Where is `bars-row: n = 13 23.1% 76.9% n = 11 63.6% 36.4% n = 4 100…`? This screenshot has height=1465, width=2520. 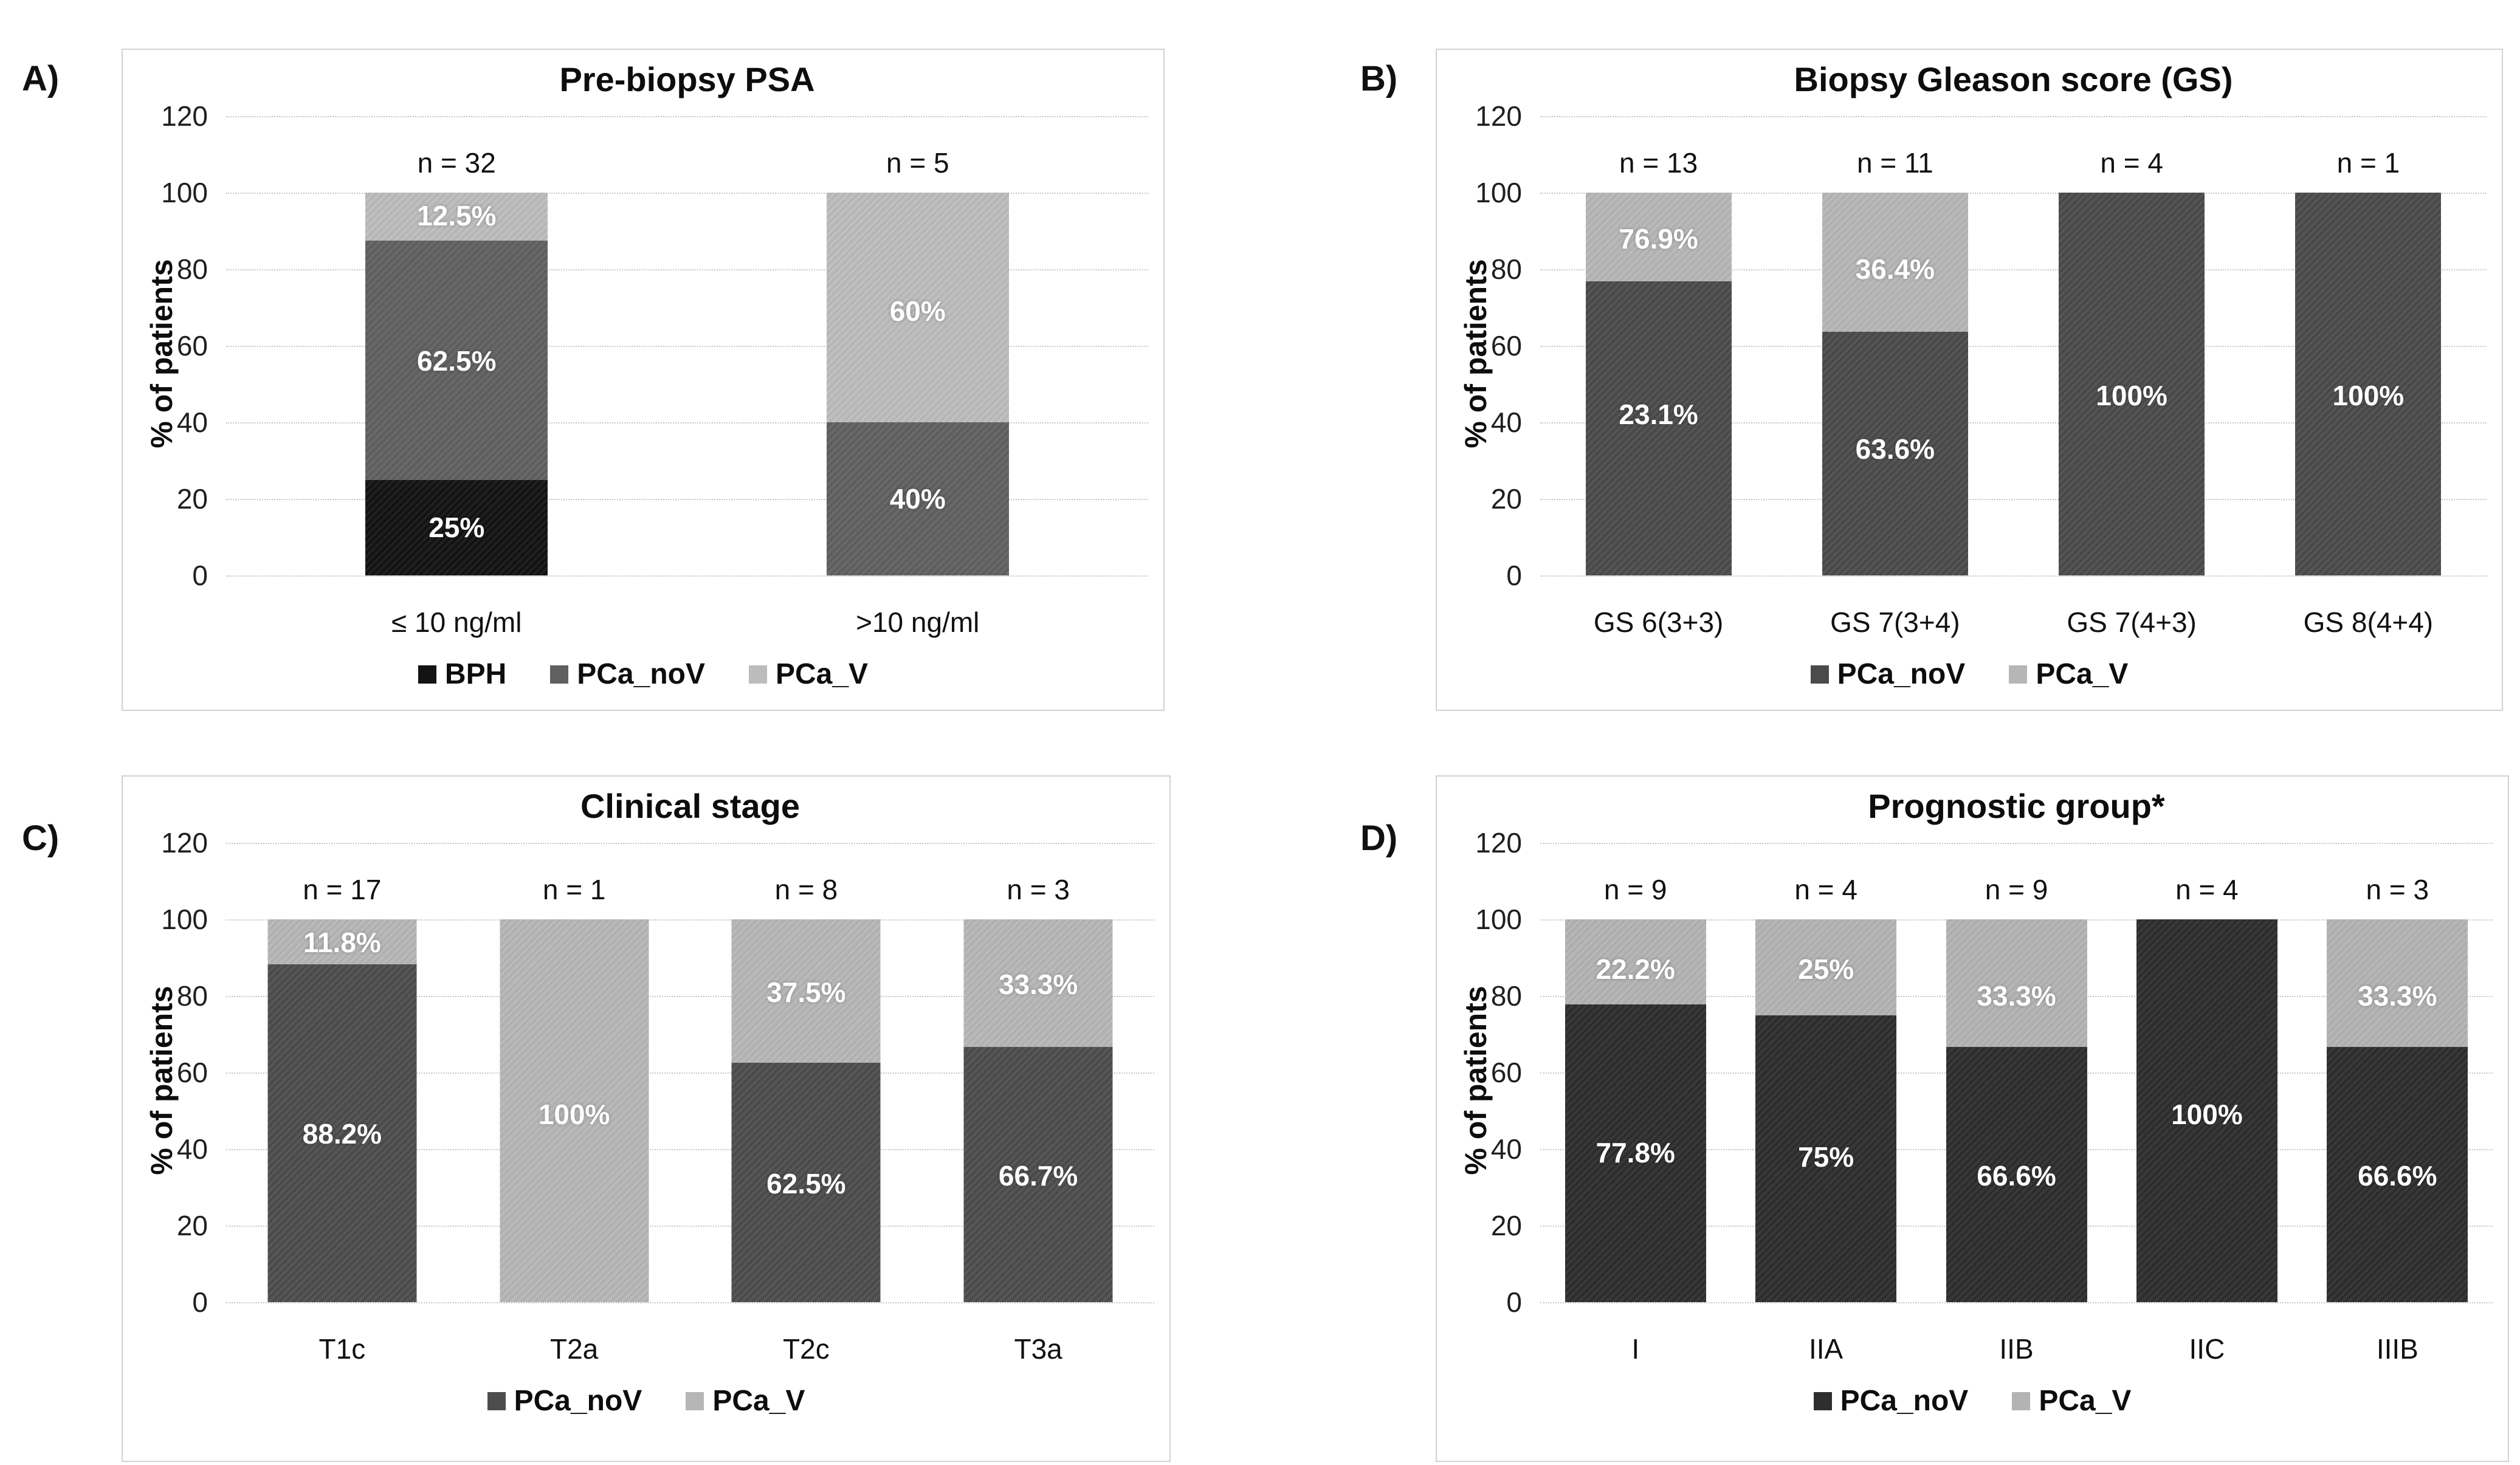
bars-row: n = 13 23.1% 76.9% n = 11 63.6% 36.4% n = 4 100… is located at coordinates (2013, 345).